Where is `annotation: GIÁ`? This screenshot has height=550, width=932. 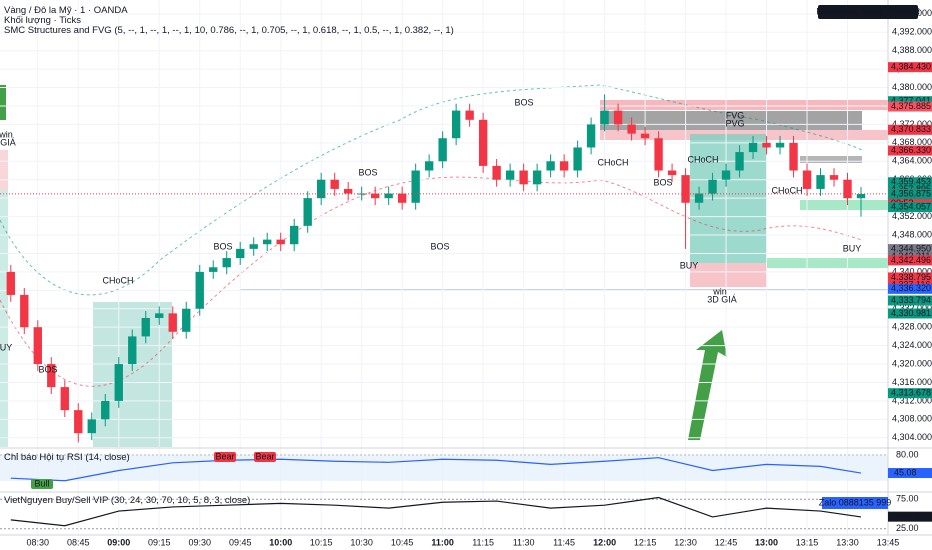 annotation: GIÁ is located at coordinates (8, 142).